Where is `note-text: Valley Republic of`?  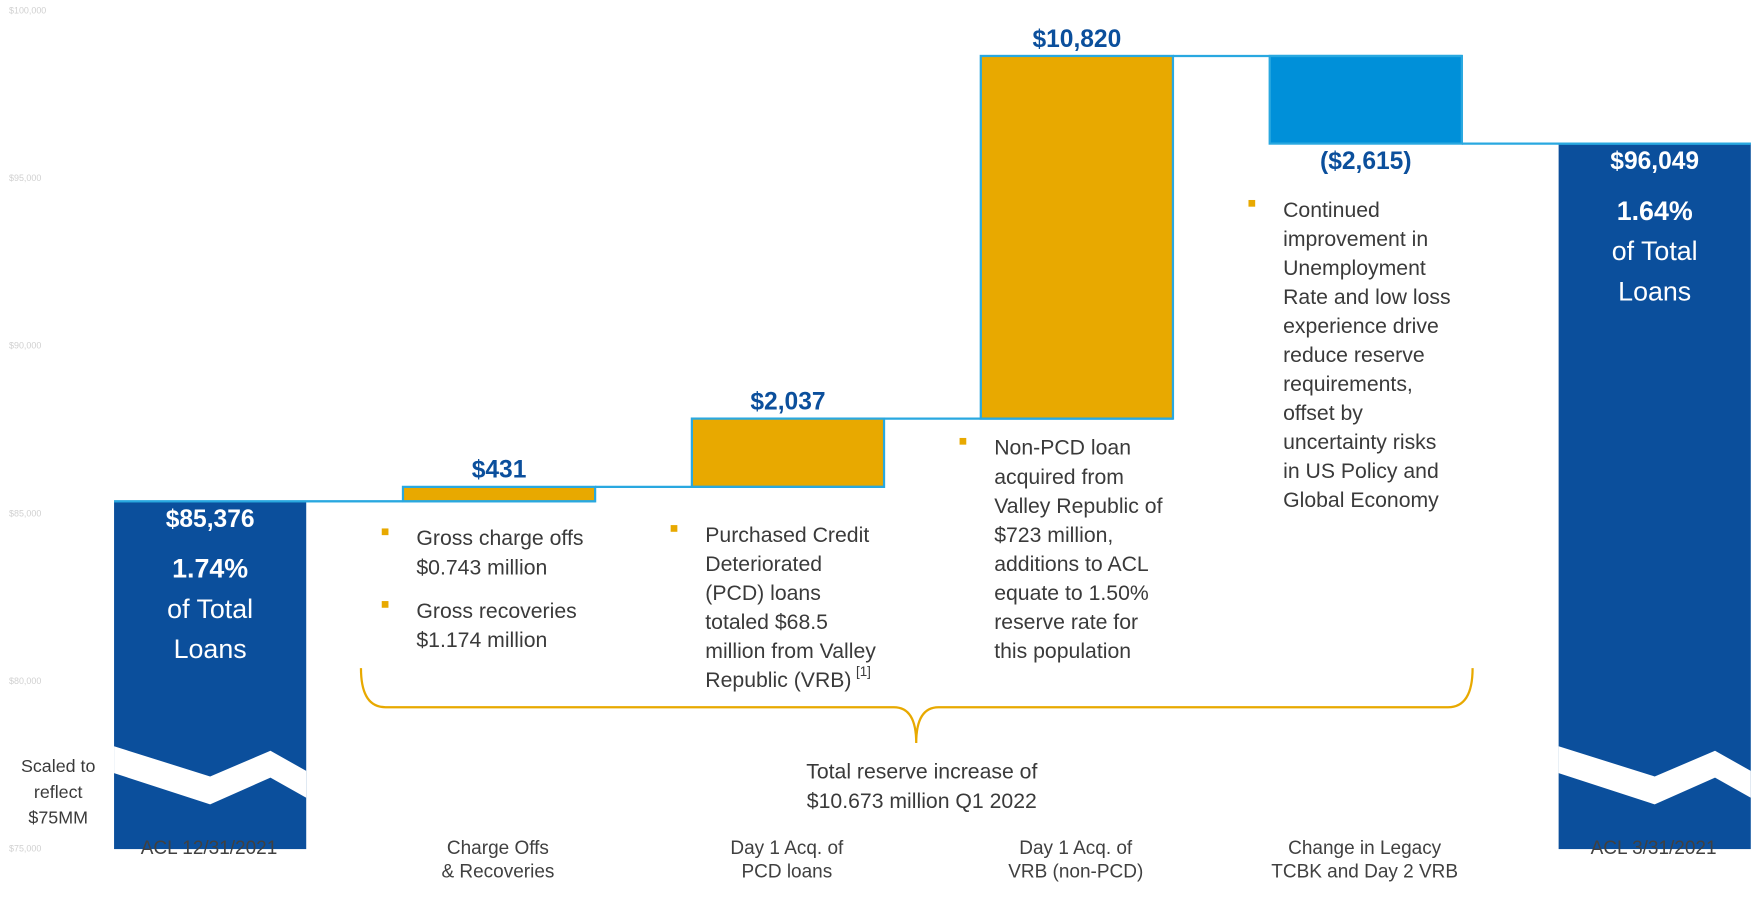
note-text: Valley Republic of is located at coordinates (1078, 506).